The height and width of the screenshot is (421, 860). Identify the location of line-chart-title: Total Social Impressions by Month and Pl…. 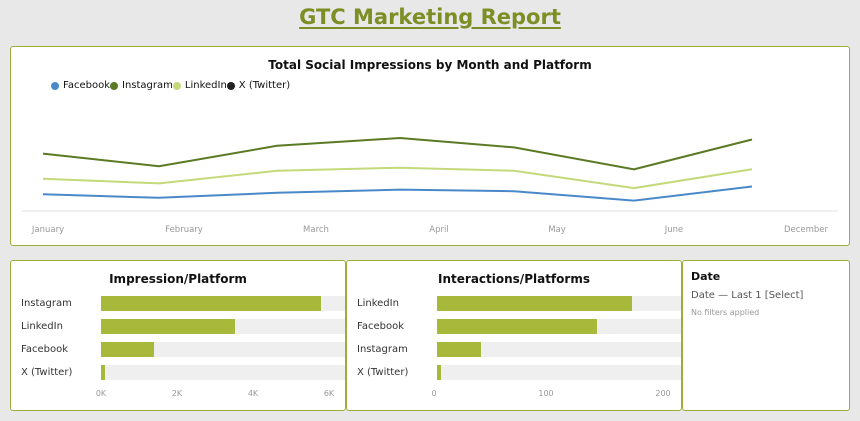
(430, 65).